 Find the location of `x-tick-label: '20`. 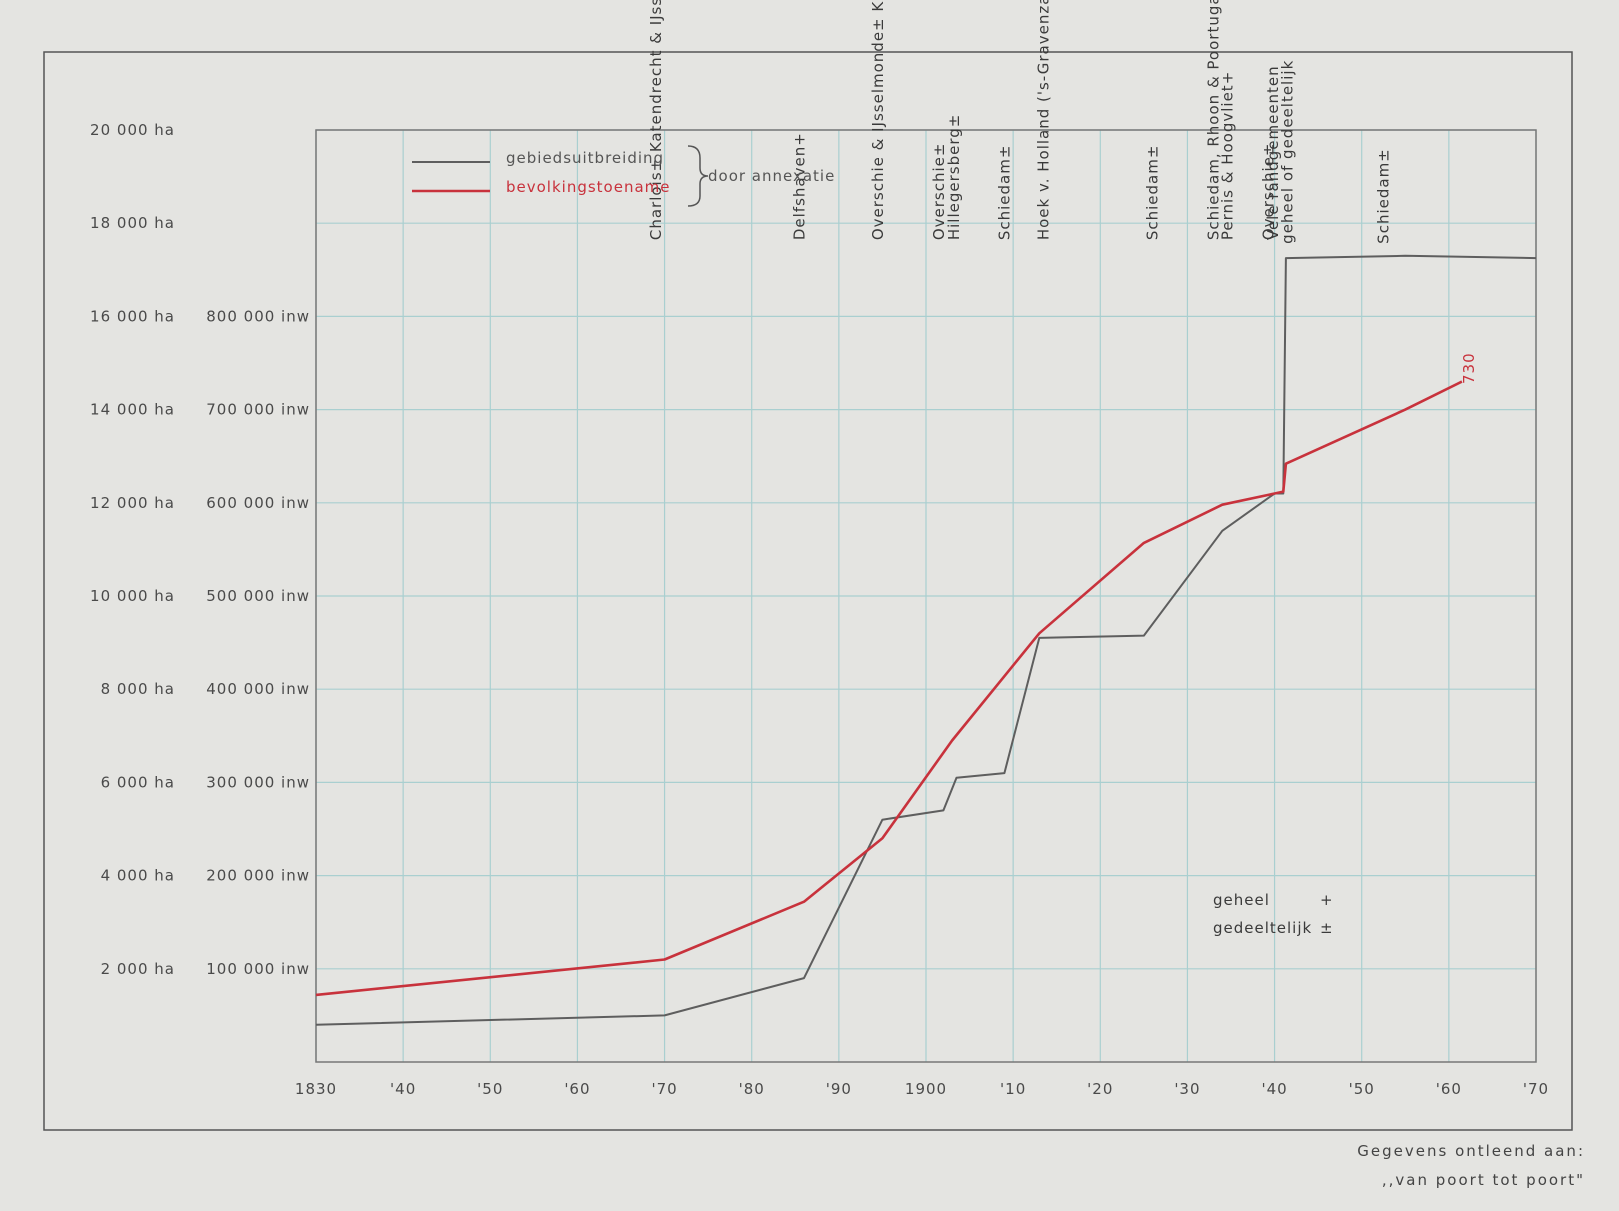

x-tick-label: '20 is located at coordinates (1100, 1089).